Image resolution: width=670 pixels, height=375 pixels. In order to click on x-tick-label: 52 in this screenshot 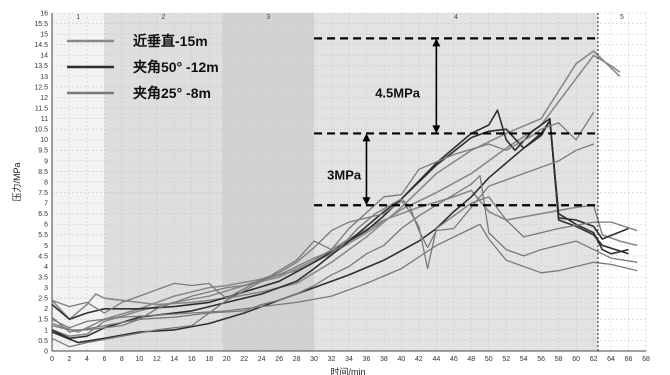, I will do `click(506, 359)`.